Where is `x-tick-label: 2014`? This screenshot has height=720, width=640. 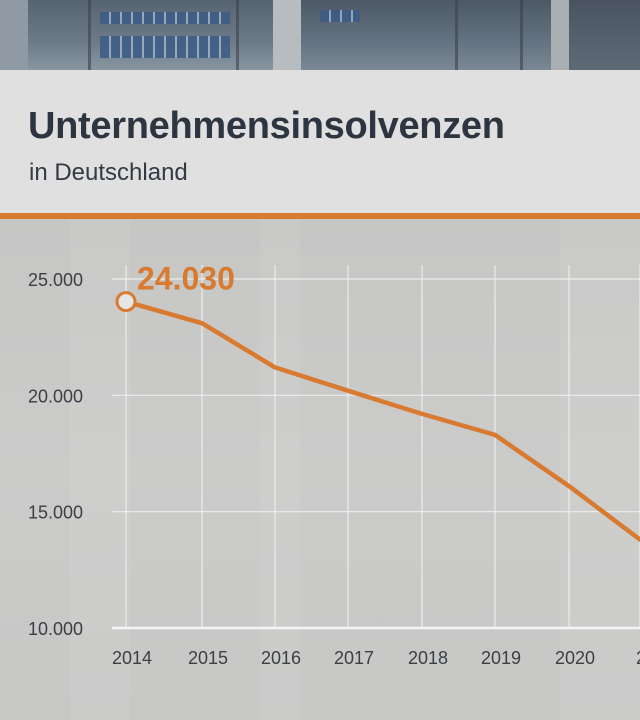
x-tick-label: 2014 is located at coordinates (132, 658).